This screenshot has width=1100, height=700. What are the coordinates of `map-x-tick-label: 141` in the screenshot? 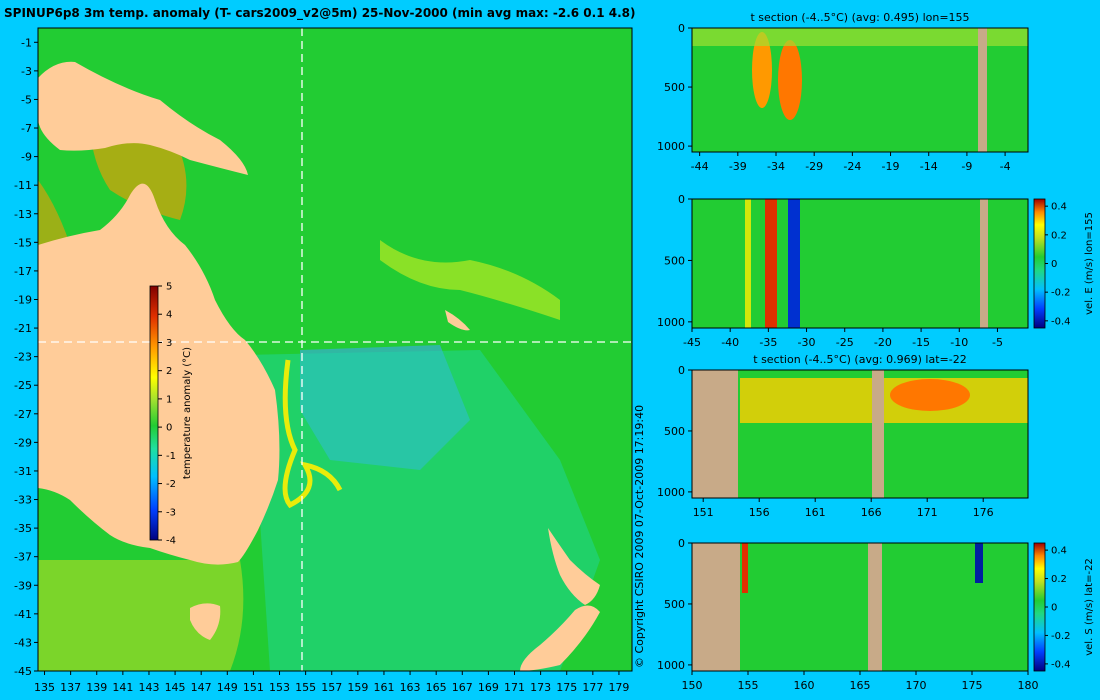 It's located at (122, 687).